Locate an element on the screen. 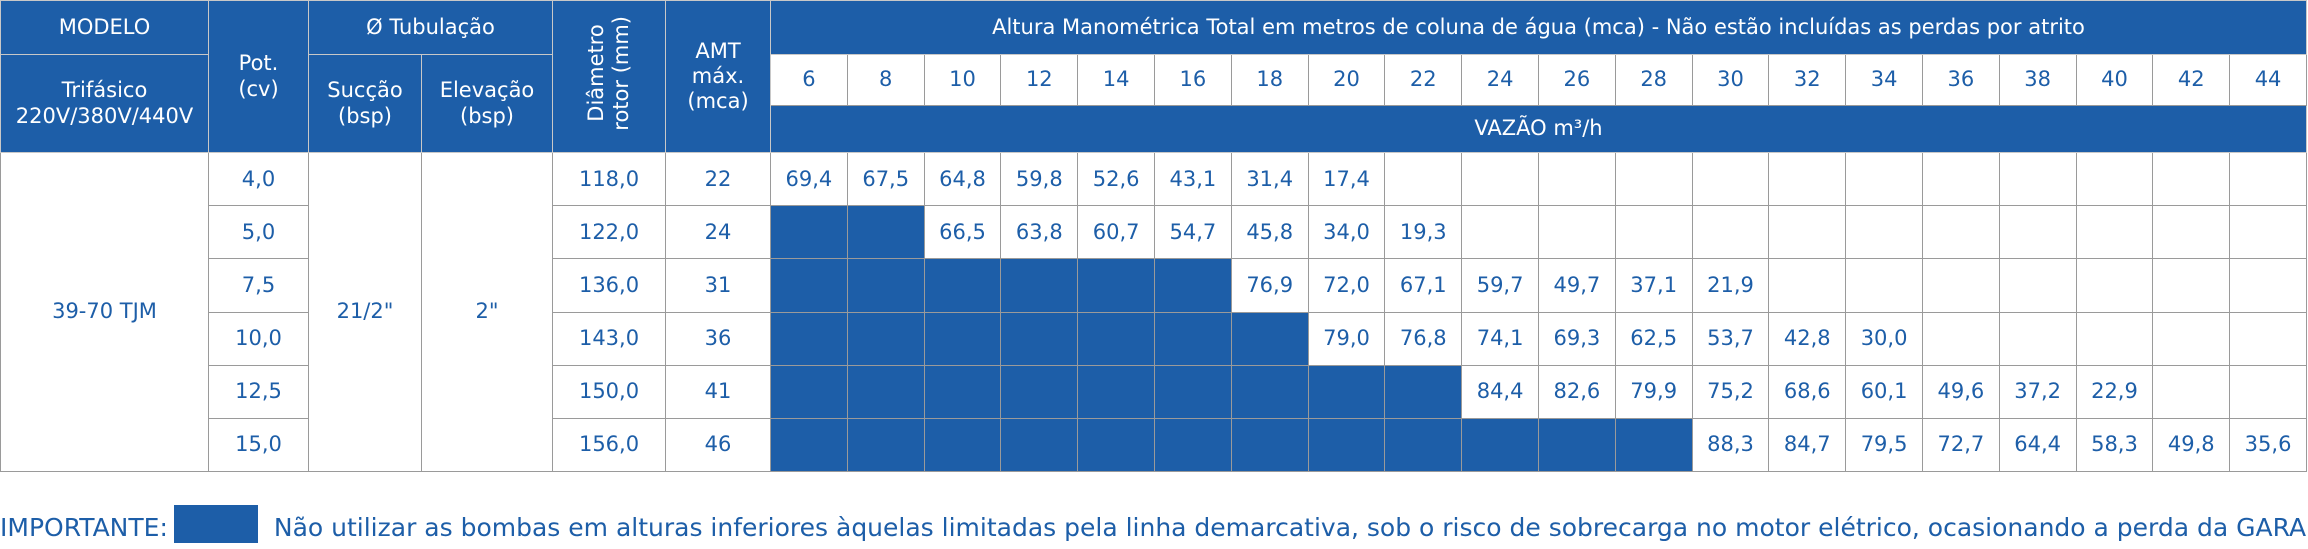 The width and height of the screenshot is (2308, 549). flow-cell: 88,3 is located at coordinates (1730, 445).